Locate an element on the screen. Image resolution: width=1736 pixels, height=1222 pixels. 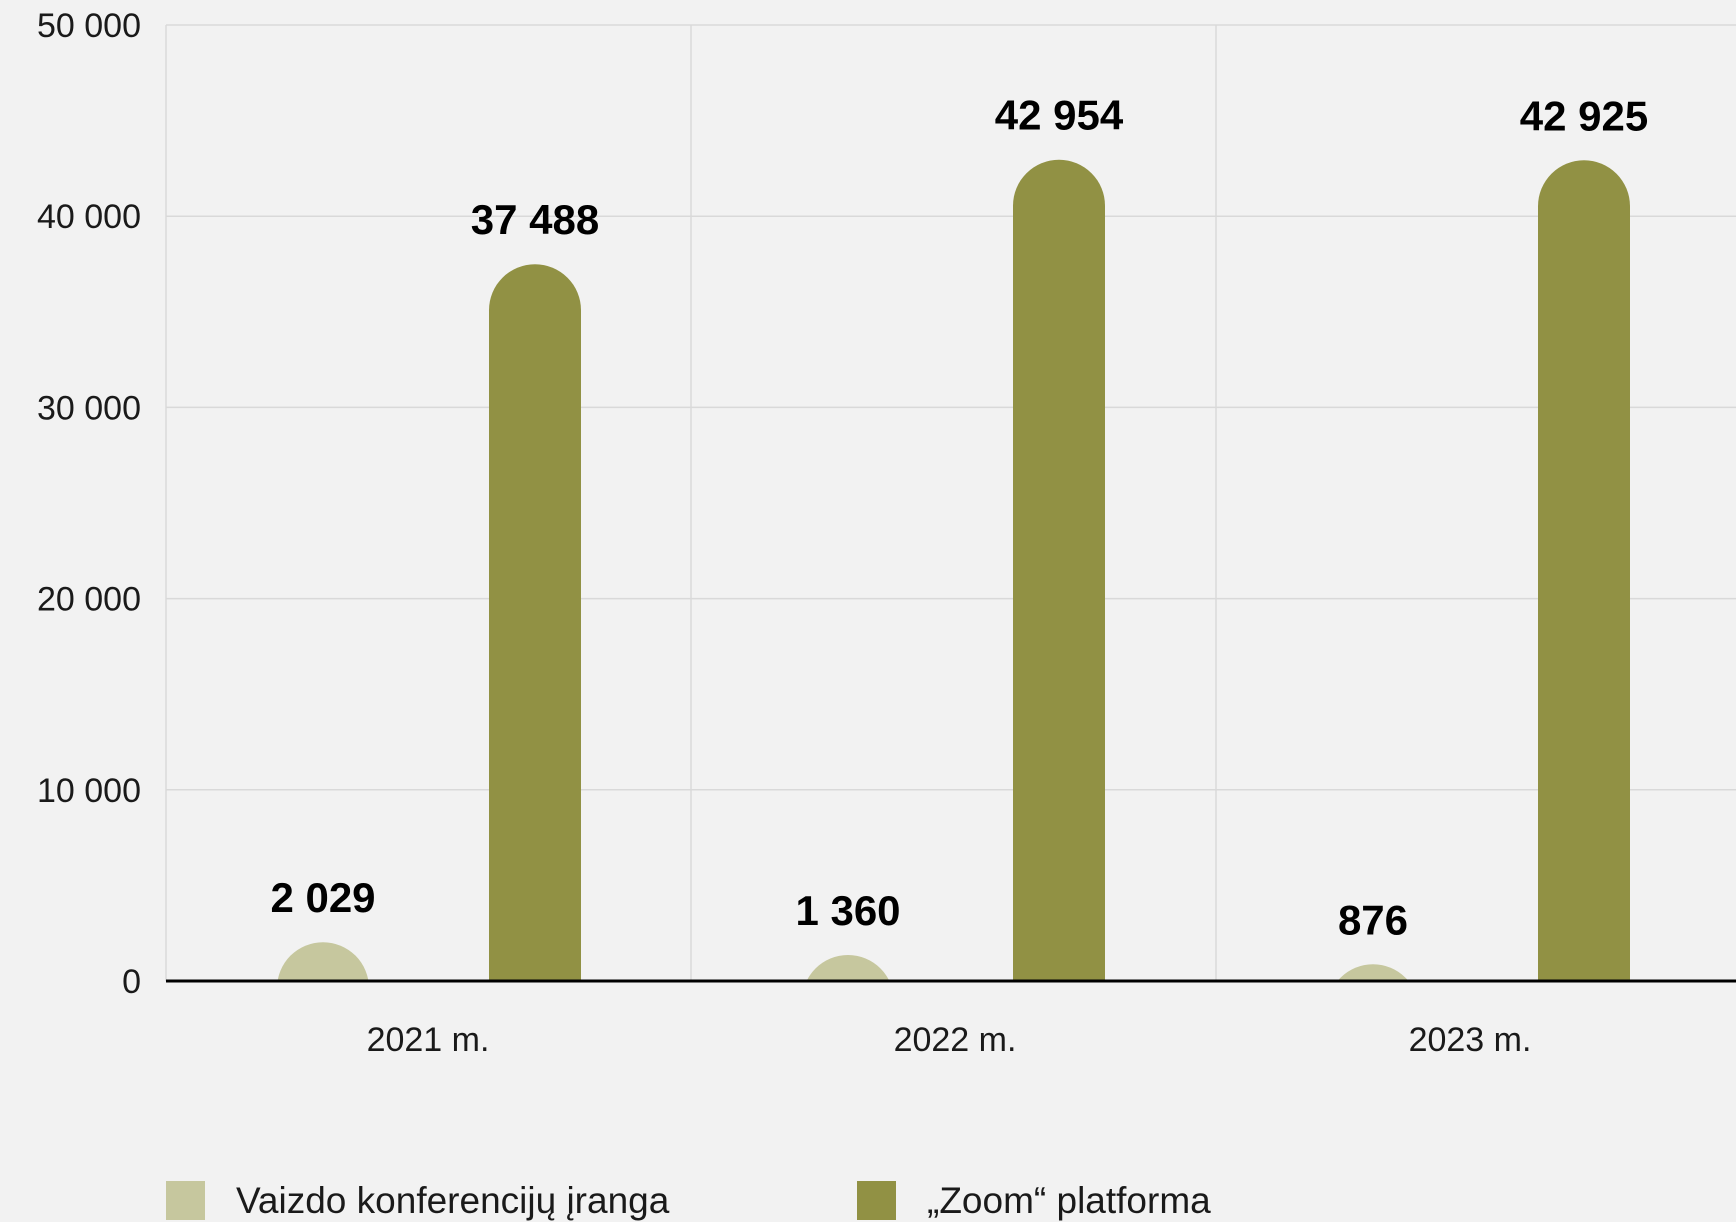
y-tick-label: 0 is located at coordinates (131, 982).